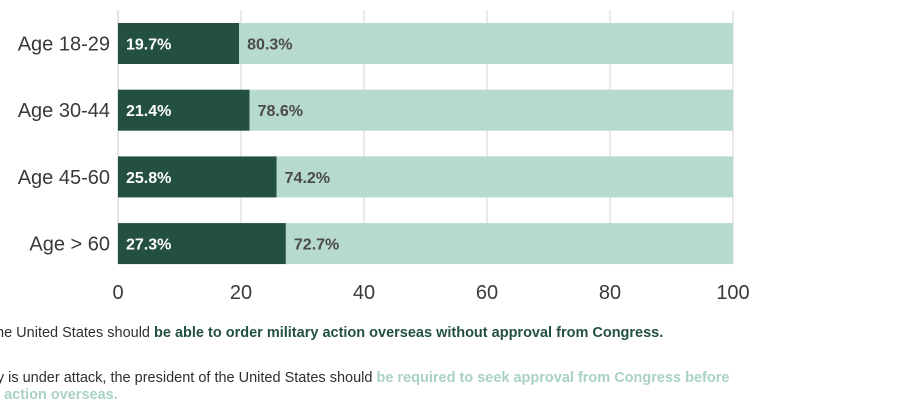 This screenshot has height=404, width=914. What do you see at coordinates (148, 45) in the screenshot?
I see `data-label-1-1: 19.7%` at bounding box center [148, 45].